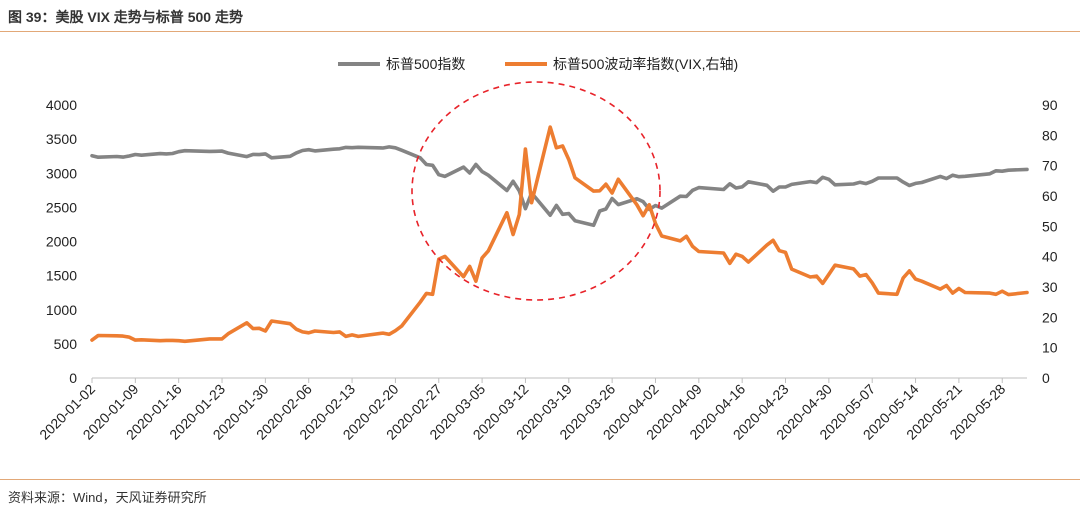 The width and height of the screenshot is (1080, 514). What do you see at coordinates (1050, 287) in the screenshot?
I see `y-right-tick-label: 30` at bounding box center [1050, 287].